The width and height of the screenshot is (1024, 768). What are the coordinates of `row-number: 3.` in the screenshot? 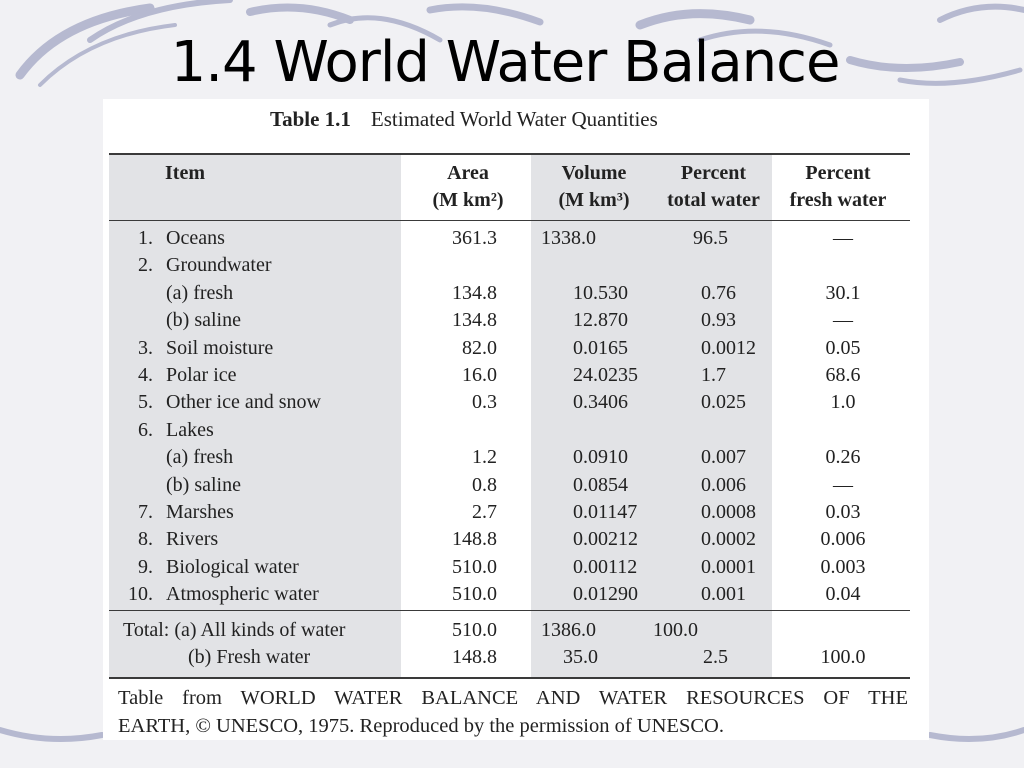 It's located at (145, 347).